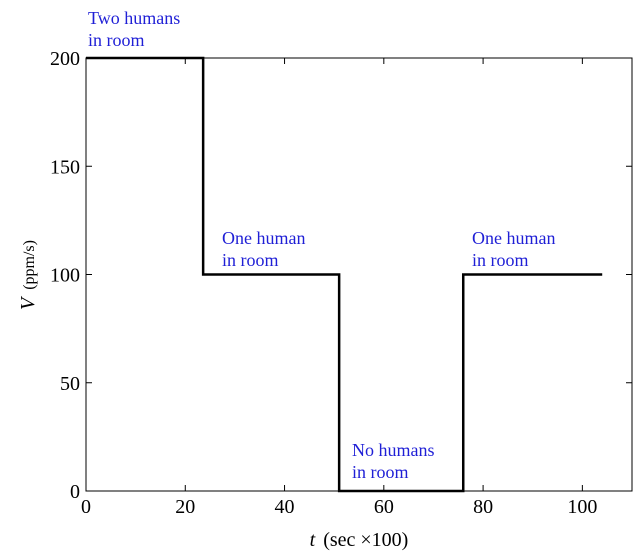 This screenshot has width=639, height=552. I want to click on y-tick-label: 0, so click(75, 492).